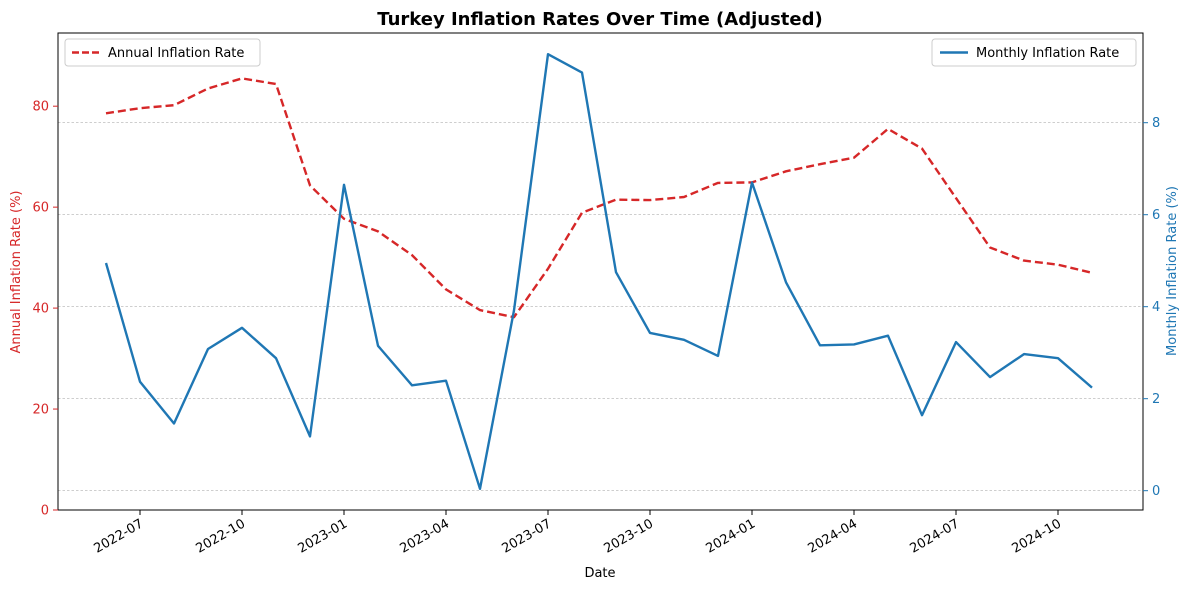 The height and width of the screenshot is (590, 1189). What do you see at coordinates (40, 208) in the screenshot?
I see `left-y-tick-label-3: 60` at bounding box center [40, 208].